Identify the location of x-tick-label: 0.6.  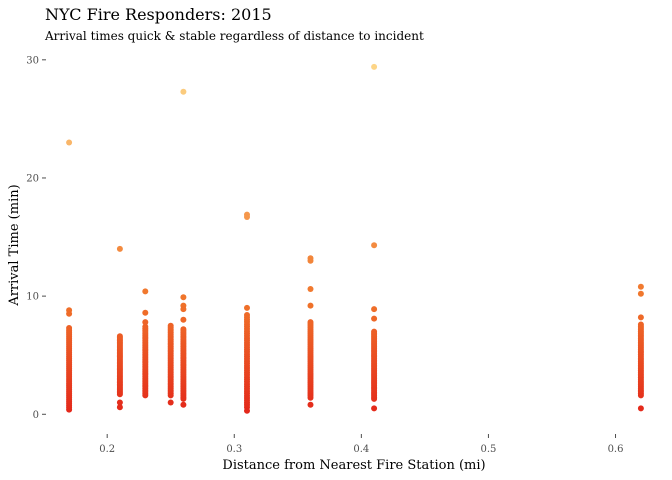
(616, 449).